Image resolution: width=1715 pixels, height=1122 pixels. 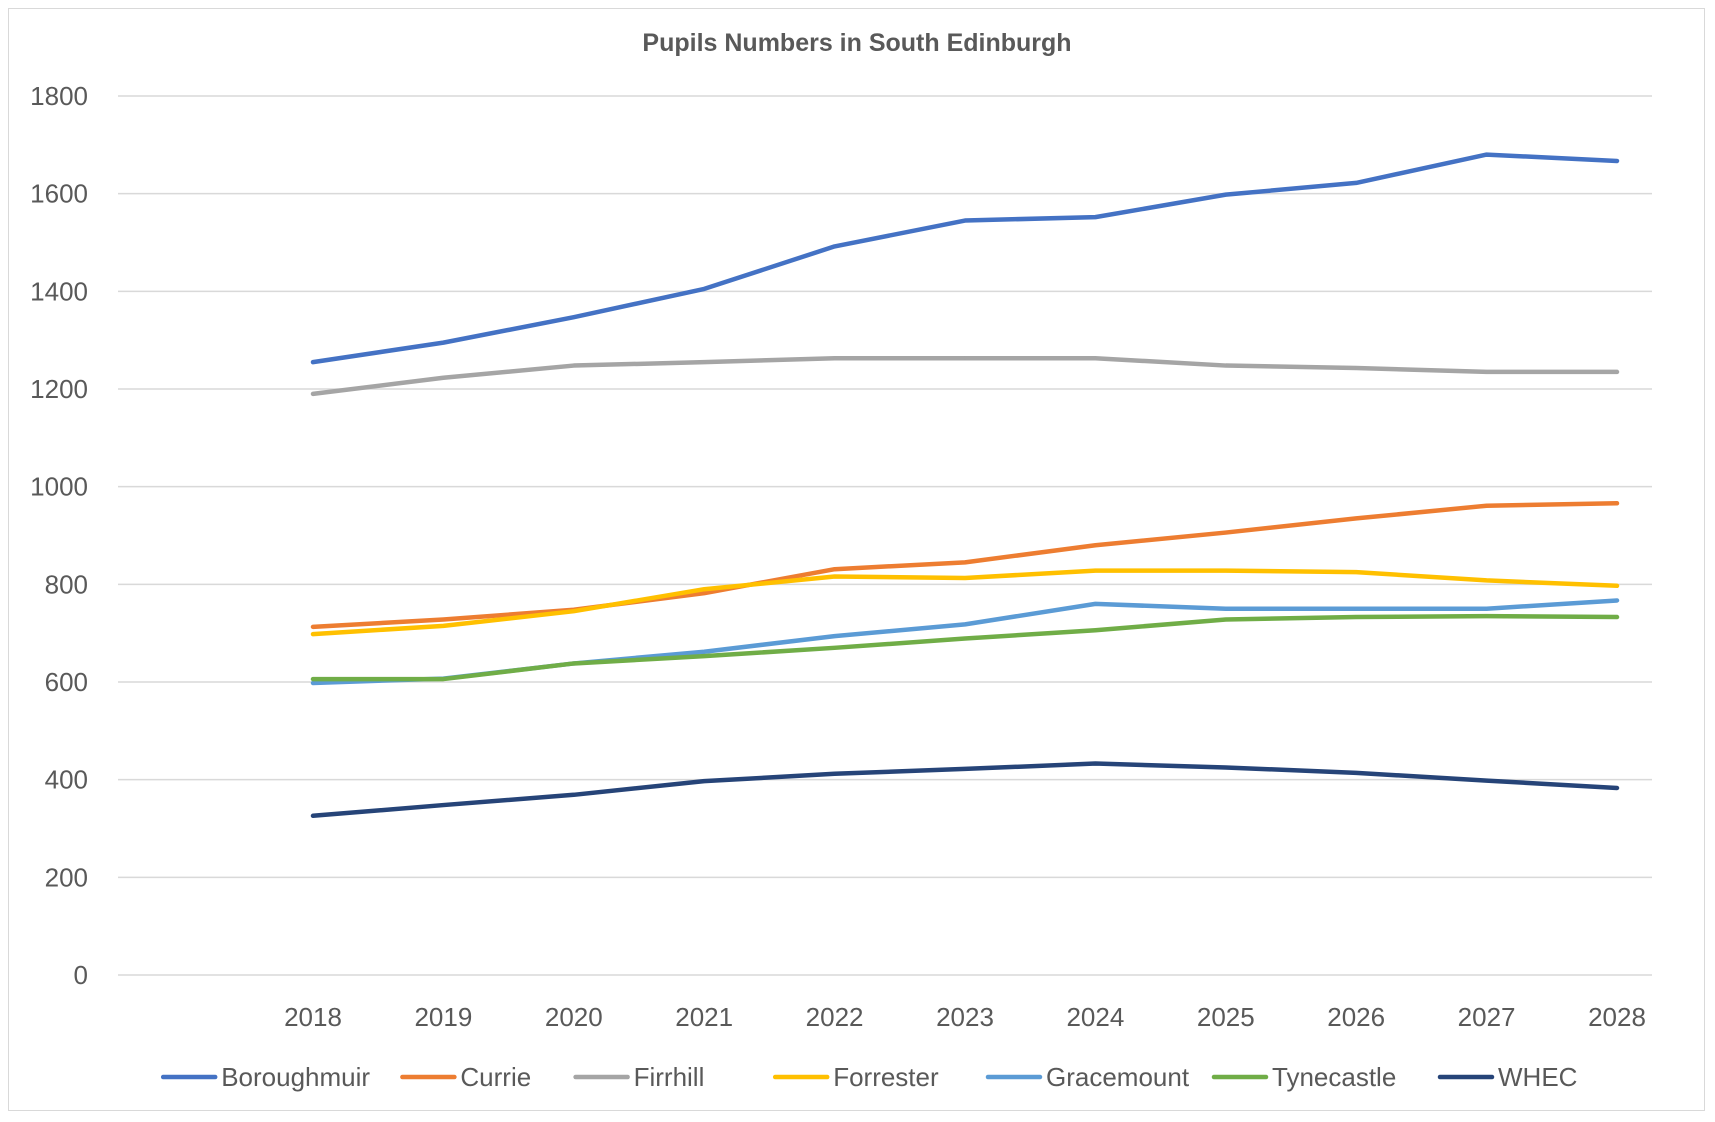 What do you see at coordinates (965, 602) in the screenshot?
I see `series-forrester` at bounding box center [965, 602].